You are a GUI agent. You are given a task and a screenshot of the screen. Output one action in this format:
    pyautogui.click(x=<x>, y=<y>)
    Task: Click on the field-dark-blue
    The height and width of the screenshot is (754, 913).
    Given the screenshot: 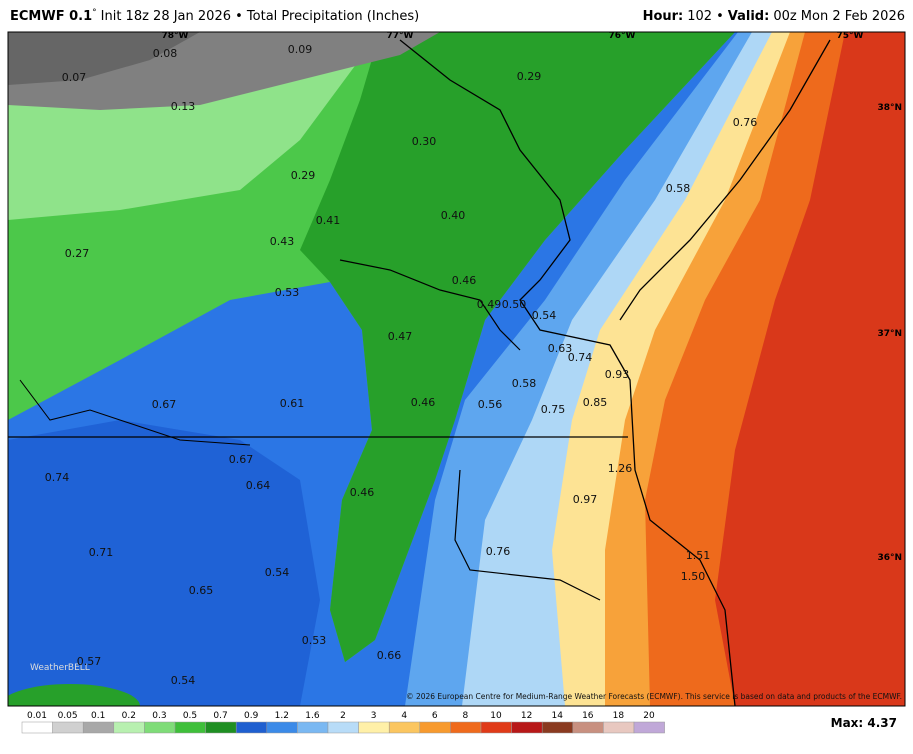 What is the action you would take?
    pyautogui.click(x=164, y=563)
    